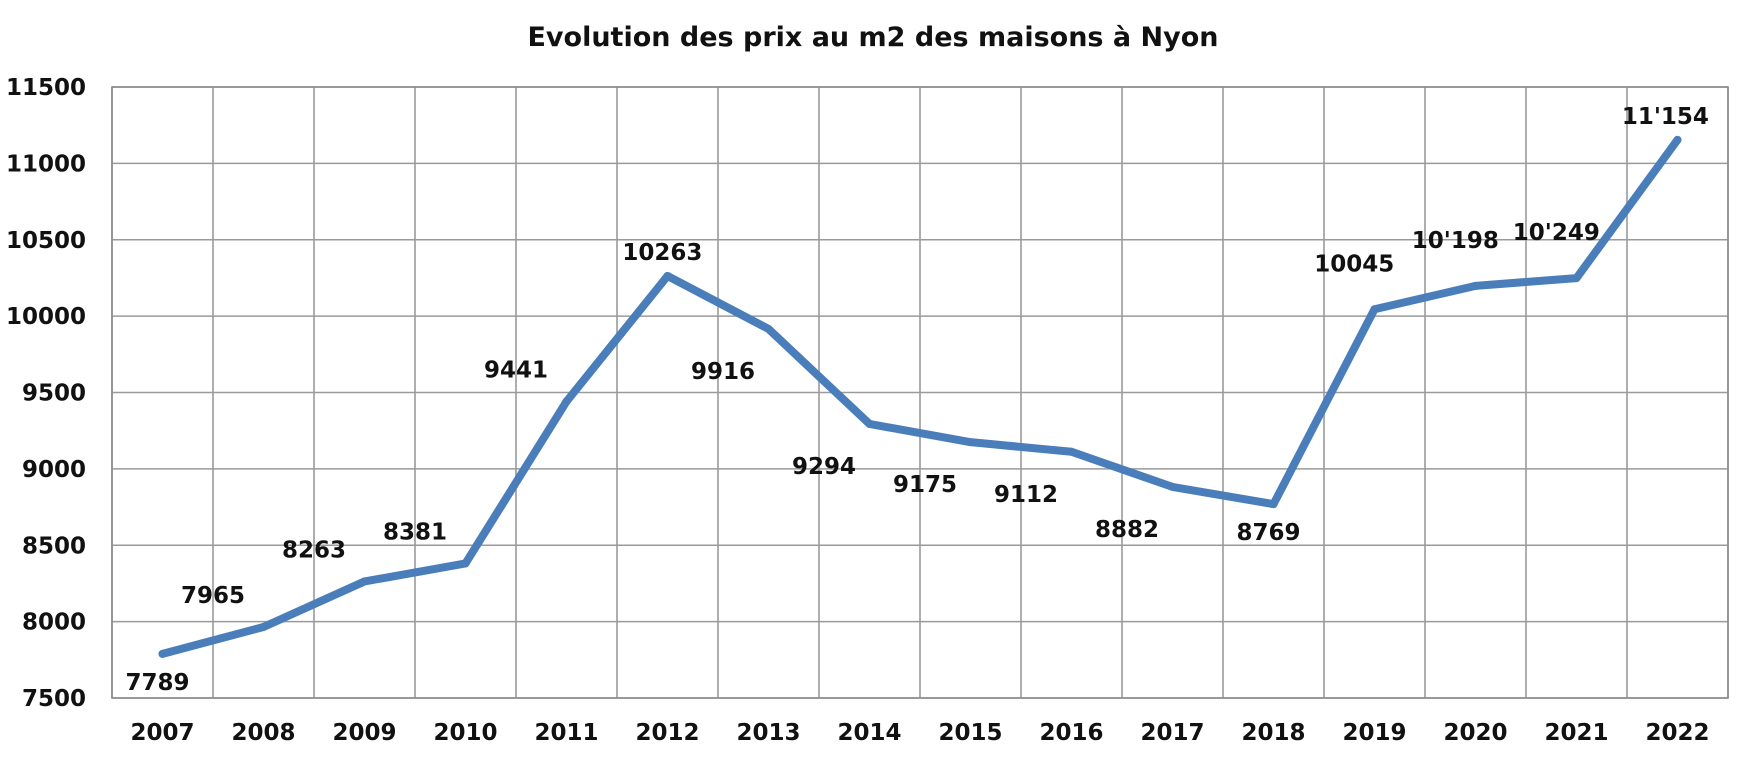  Describe the element at coordinates (1026, 495) in the screenshot. I see `data-label: 9112` at that location.